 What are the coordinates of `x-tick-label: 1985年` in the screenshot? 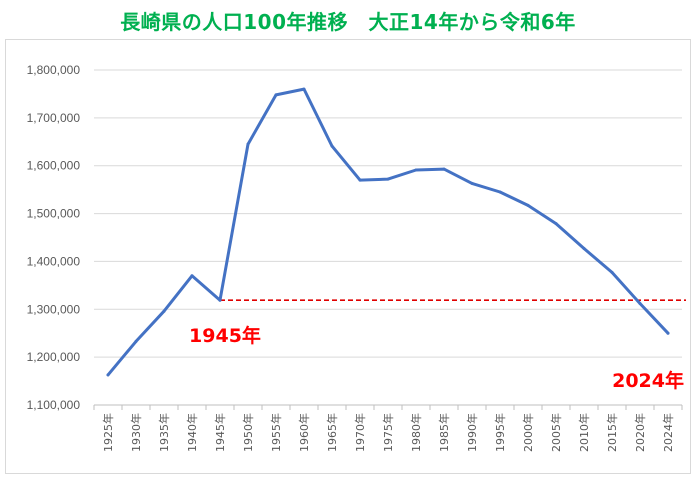 It's located at (444, 432).